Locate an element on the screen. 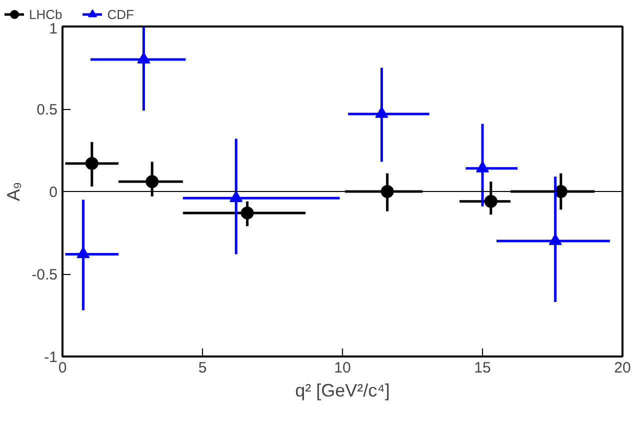 The height and width of the screenshot is (421, 643). legend-label: CDF is located at coordinates (120, 14).